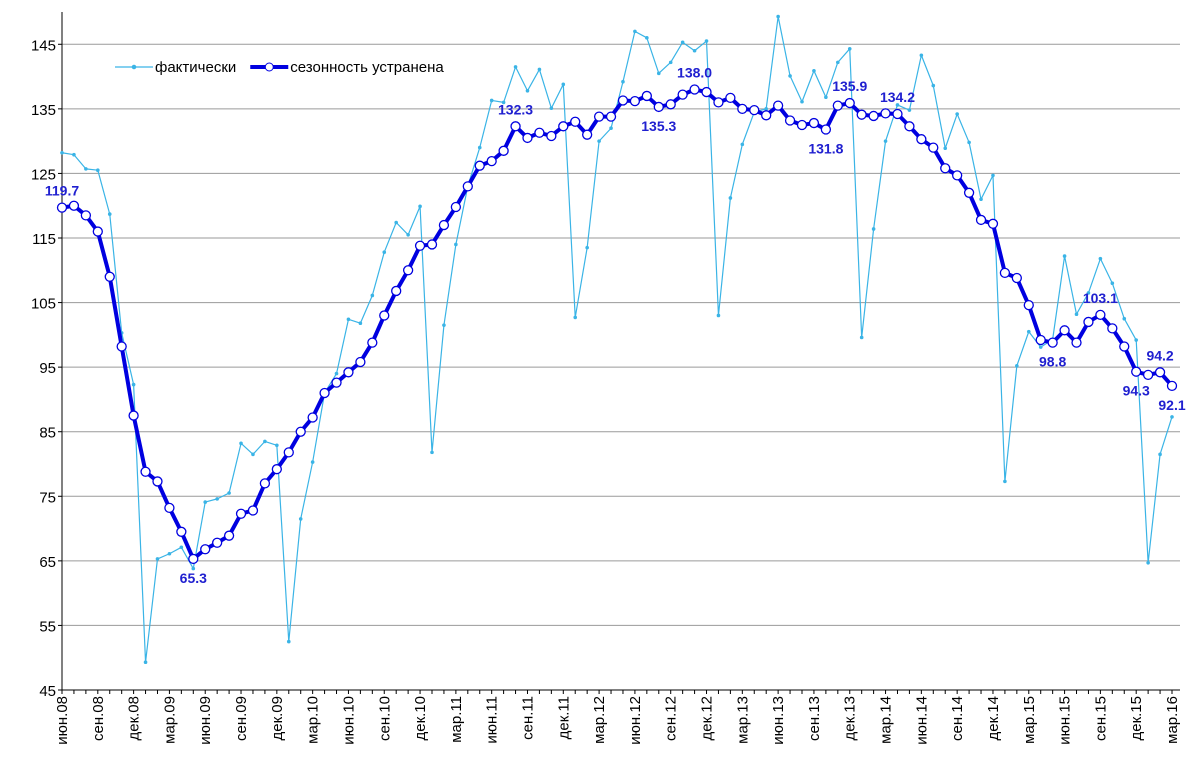  Describe the element at coordinates (47, 368) in the screenshot. I see `y-tick-label: 95` at that location.